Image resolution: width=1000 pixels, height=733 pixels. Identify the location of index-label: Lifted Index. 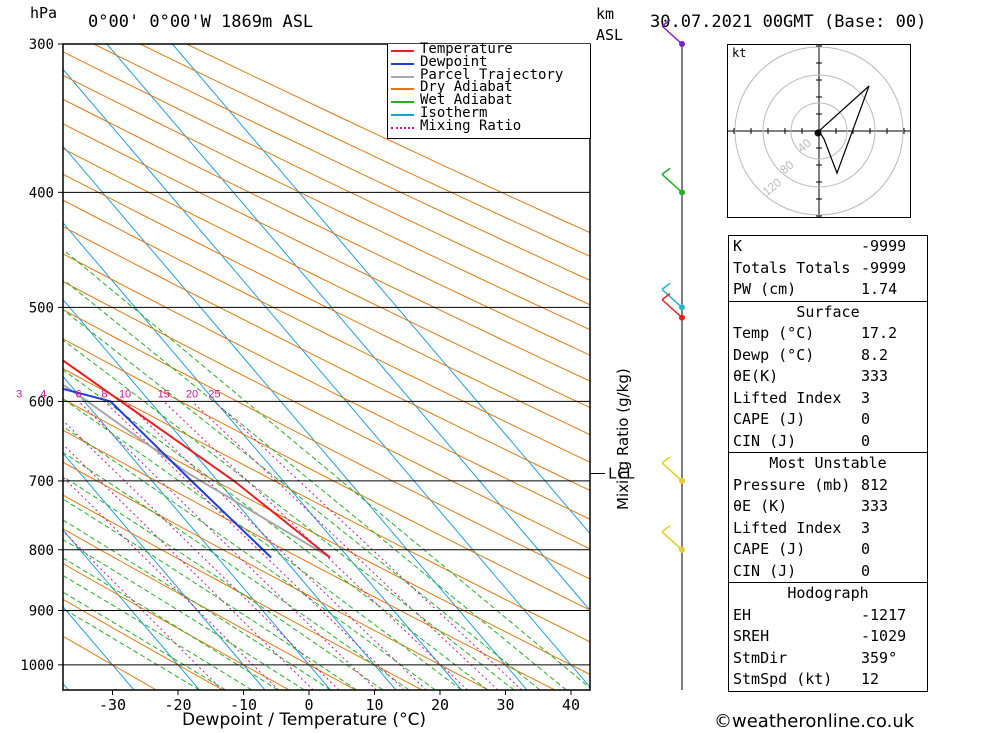
(787, 397).